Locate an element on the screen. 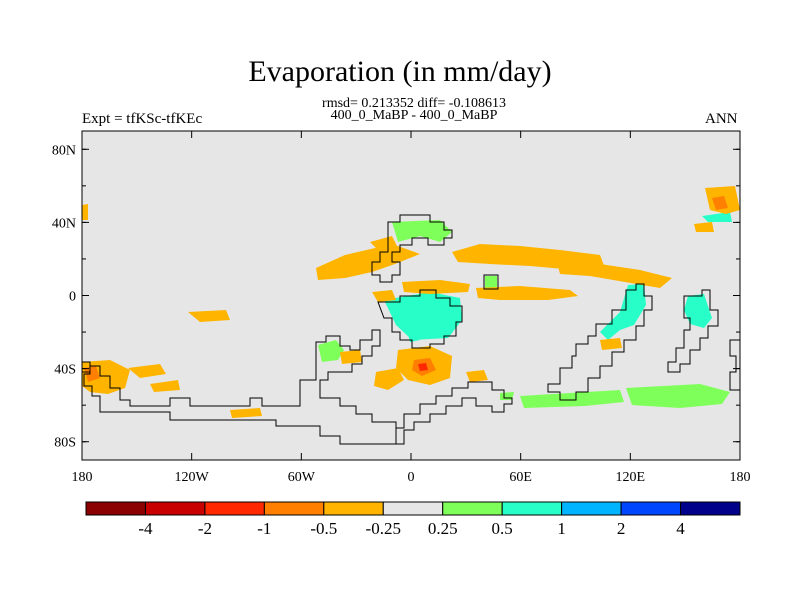 Image resolution: width=800 pixels, height=600 pixels. fill-south-atlantic-orange is located at coordinates (351, 357).